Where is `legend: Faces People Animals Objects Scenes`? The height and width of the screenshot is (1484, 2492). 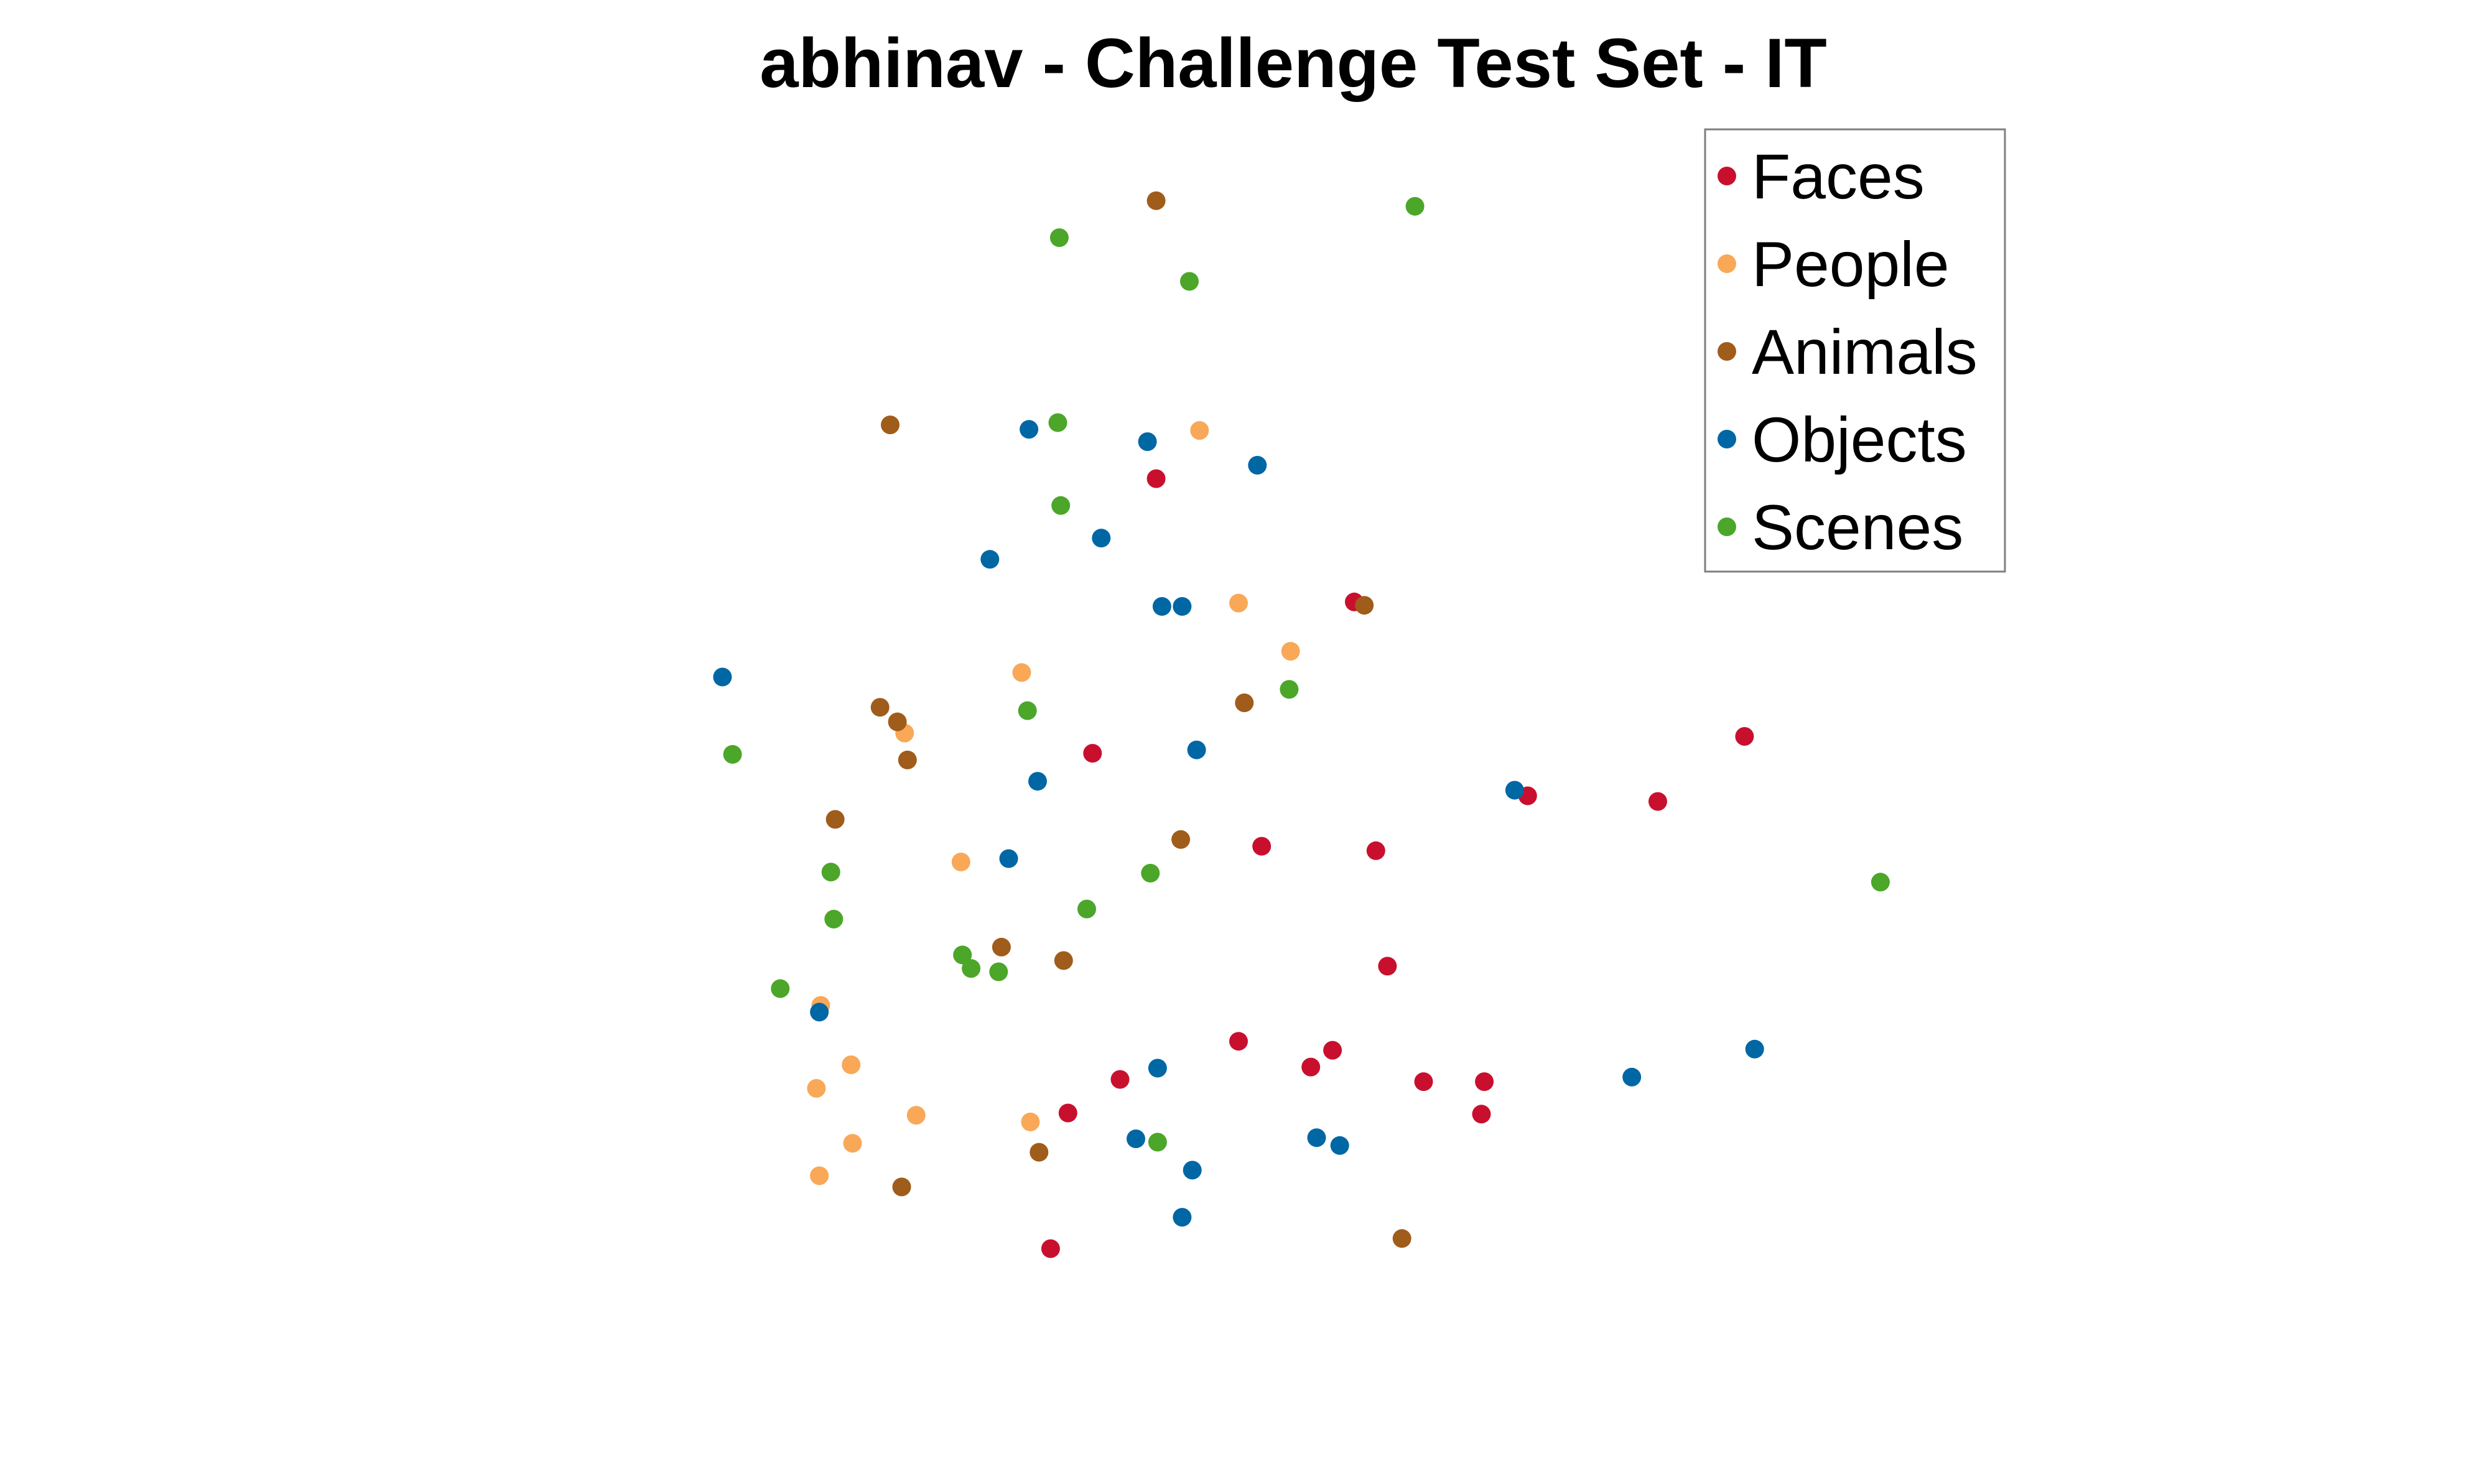
legend: Faces People Animals Objects Scenes is located at coordinates (1855, 351).